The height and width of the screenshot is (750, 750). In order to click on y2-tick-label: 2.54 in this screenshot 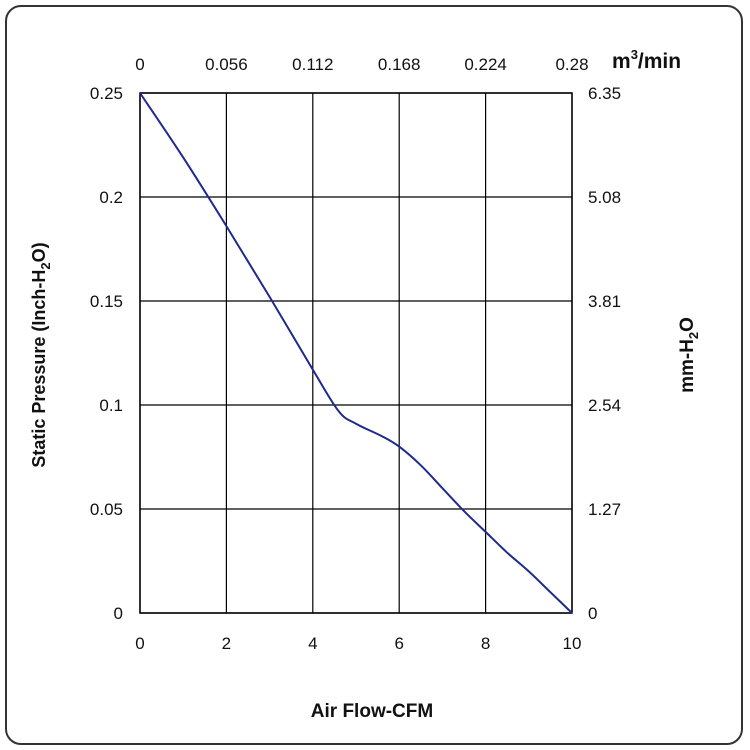, I will do `click(604, 405)`.